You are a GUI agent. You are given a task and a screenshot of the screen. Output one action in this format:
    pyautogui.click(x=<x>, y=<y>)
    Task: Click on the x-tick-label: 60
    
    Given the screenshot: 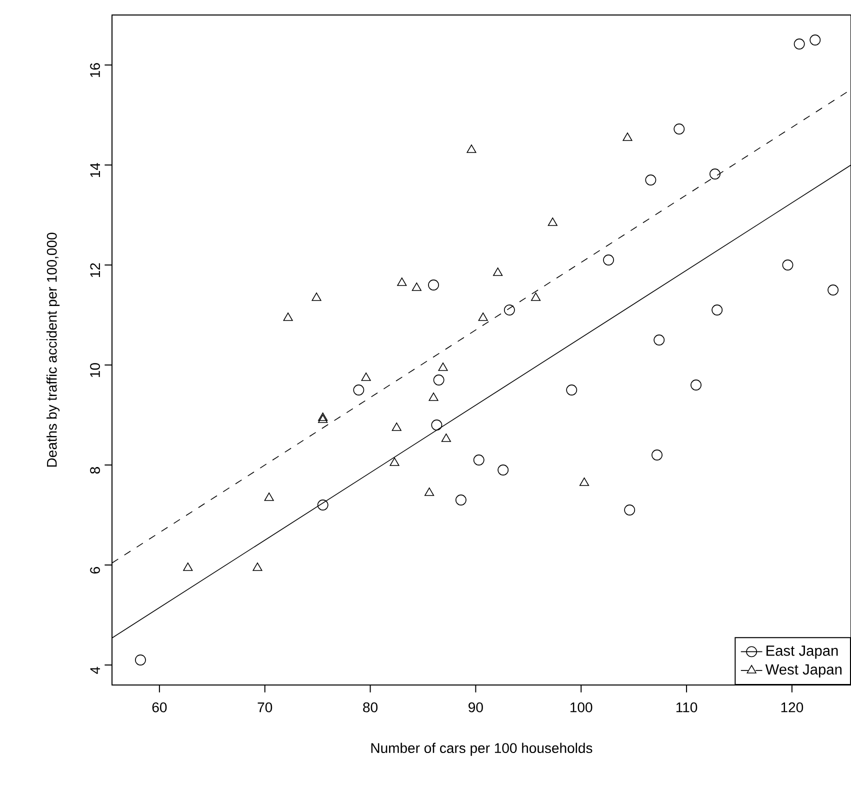 What is the action you would take?
    pyautogui.click(x=159, y=707)
    